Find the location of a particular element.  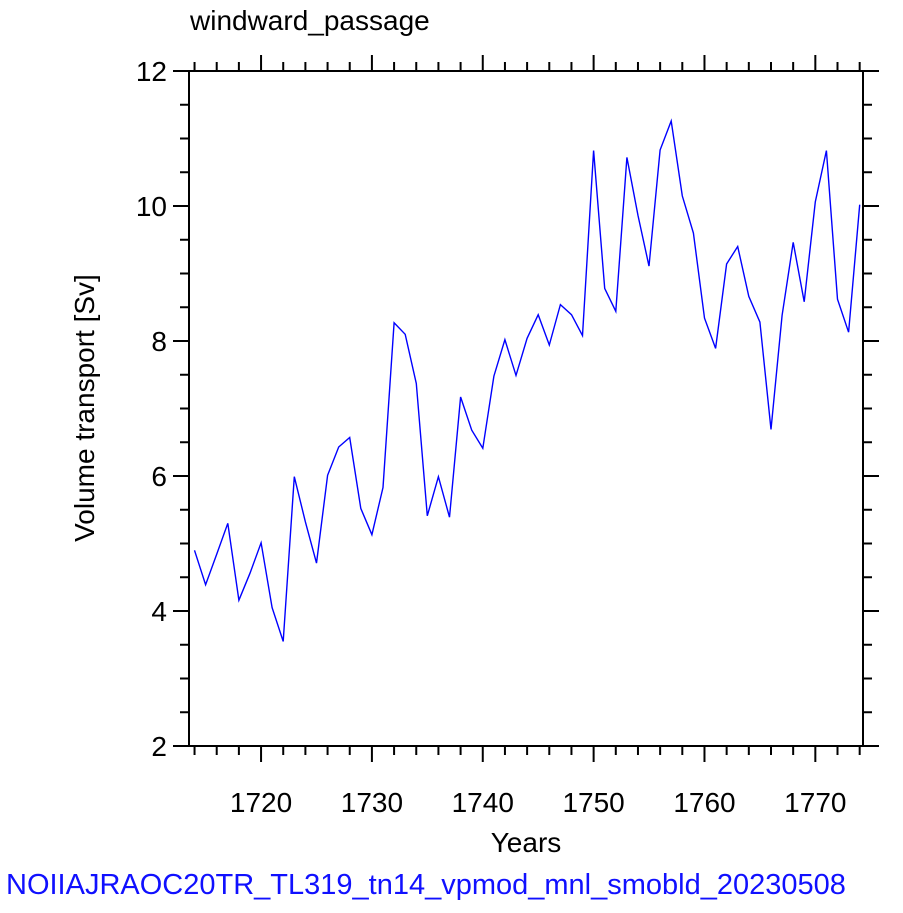

x-tick-label: 1760 is located at coordinates (704, 802).